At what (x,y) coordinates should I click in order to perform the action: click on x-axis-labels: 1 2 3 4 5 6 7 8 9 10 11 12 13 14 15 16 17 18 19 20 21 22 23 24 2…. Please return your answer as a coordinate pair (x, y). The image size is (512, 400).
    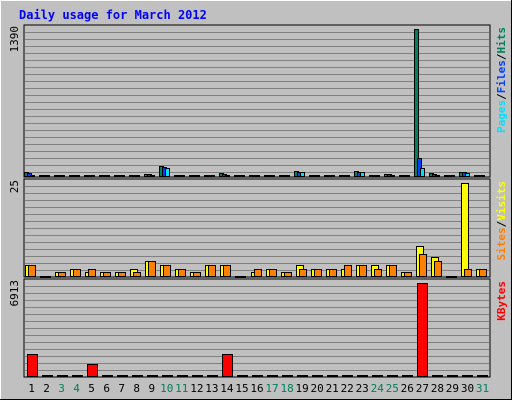
    Looking at the image, I should click on (258, 388).